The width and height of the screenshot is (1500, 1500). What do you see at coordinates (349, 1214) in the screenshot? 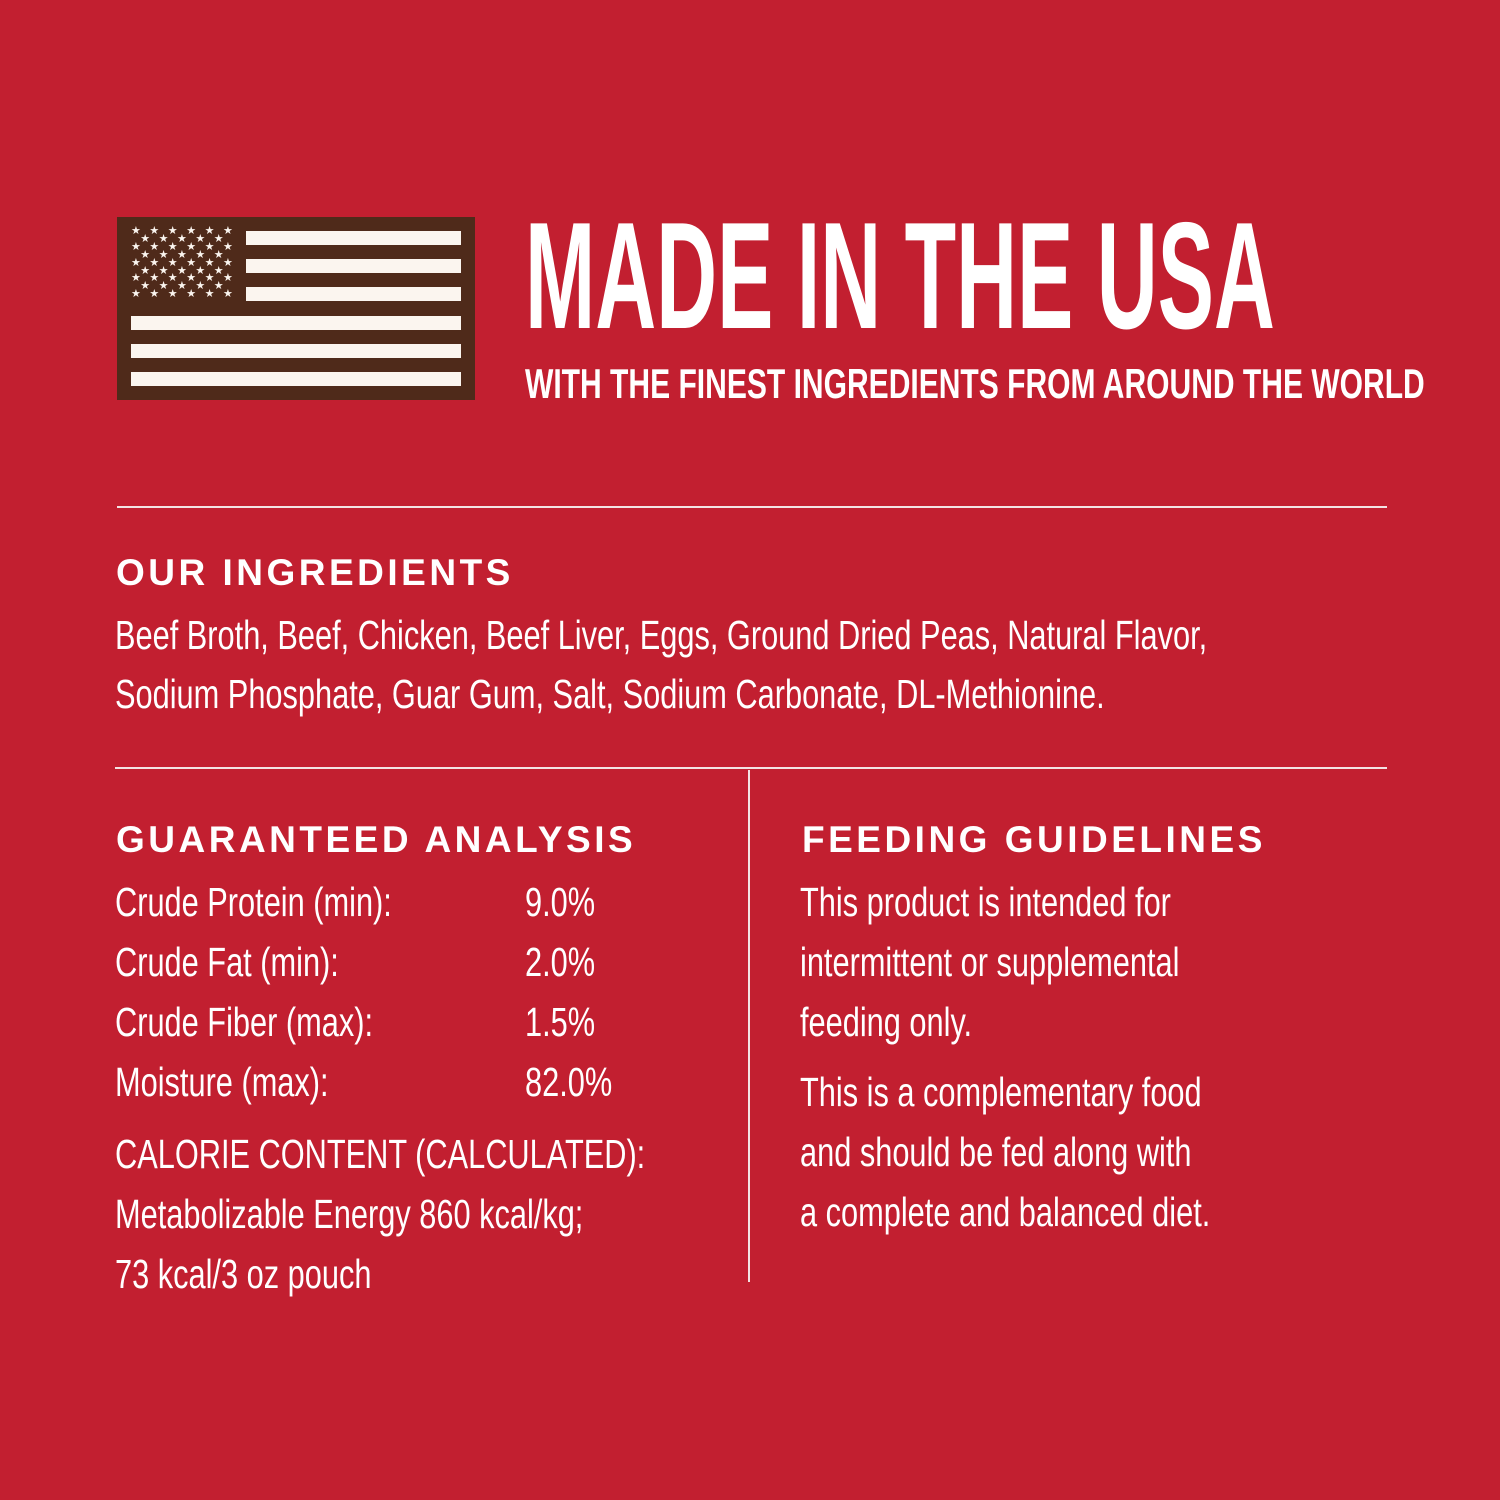
I see `calorie-line: Metabolizable Energy 860 kcal/kg;` at bounding box center [349, 1214].